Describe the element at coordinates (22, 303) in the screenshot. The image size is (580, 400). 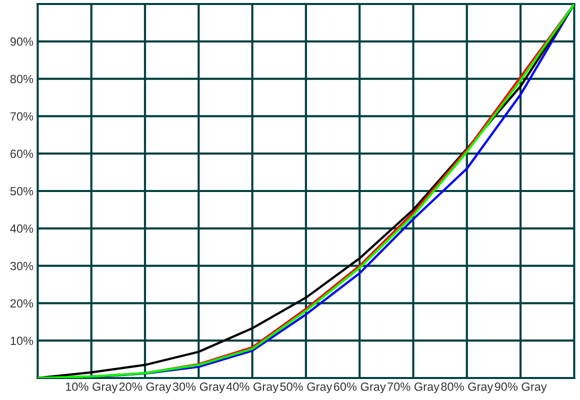
I see `y-tick-label: 20%` at that location.